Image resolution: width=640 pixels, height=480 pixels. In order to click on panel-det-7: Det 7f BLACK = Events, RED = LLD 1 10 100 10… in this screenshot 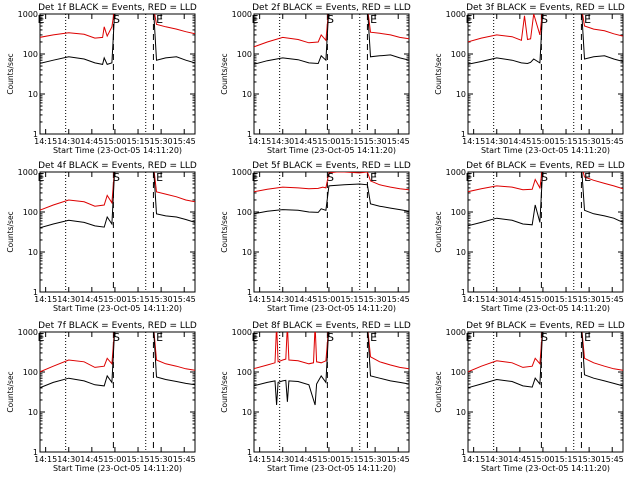, I will do `click(101, 397)`.